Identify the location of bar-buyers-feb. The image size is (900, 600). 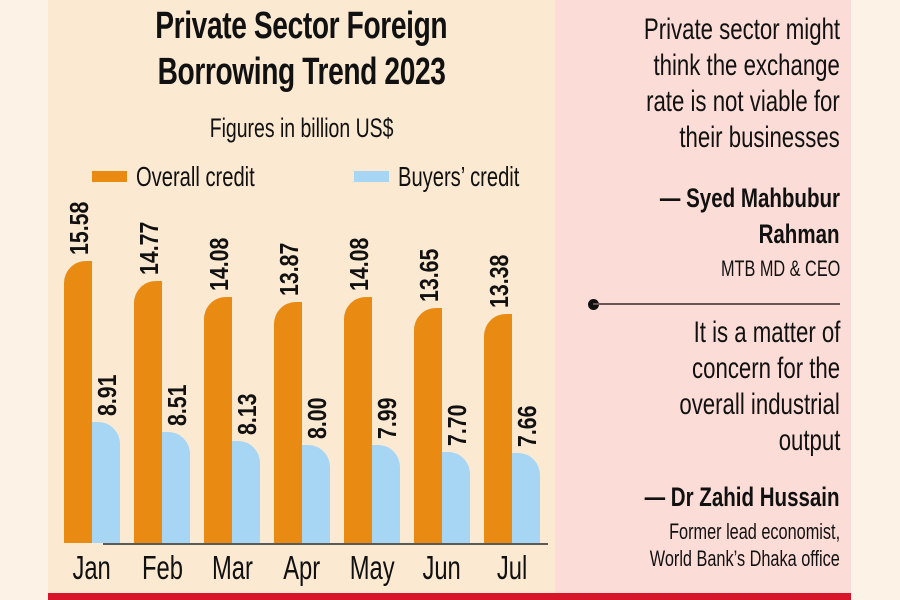
(176, 487).